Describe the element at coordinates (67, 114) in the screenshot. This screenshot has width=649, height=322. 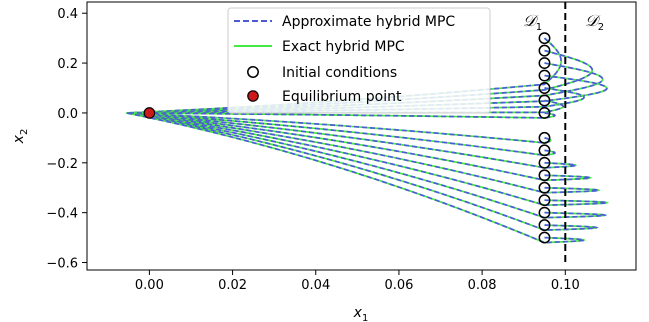
I see `y-tick-label: 0.0` at that location.